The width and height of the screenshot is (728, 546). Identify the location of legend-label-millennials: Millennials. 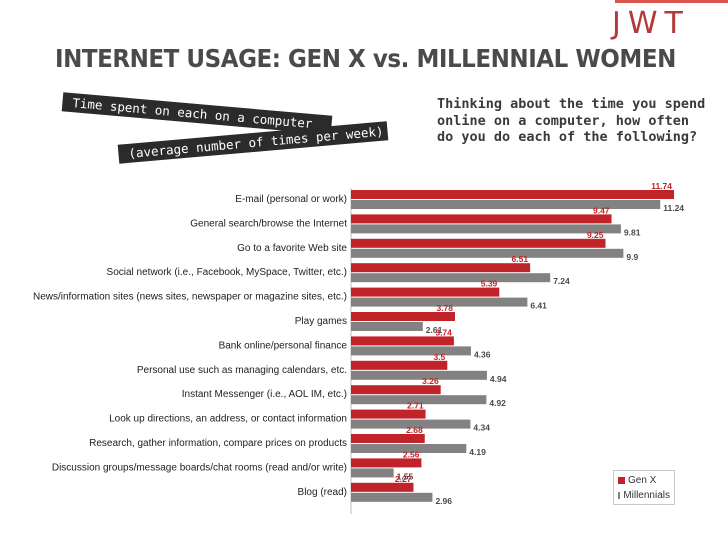
(646, 495).